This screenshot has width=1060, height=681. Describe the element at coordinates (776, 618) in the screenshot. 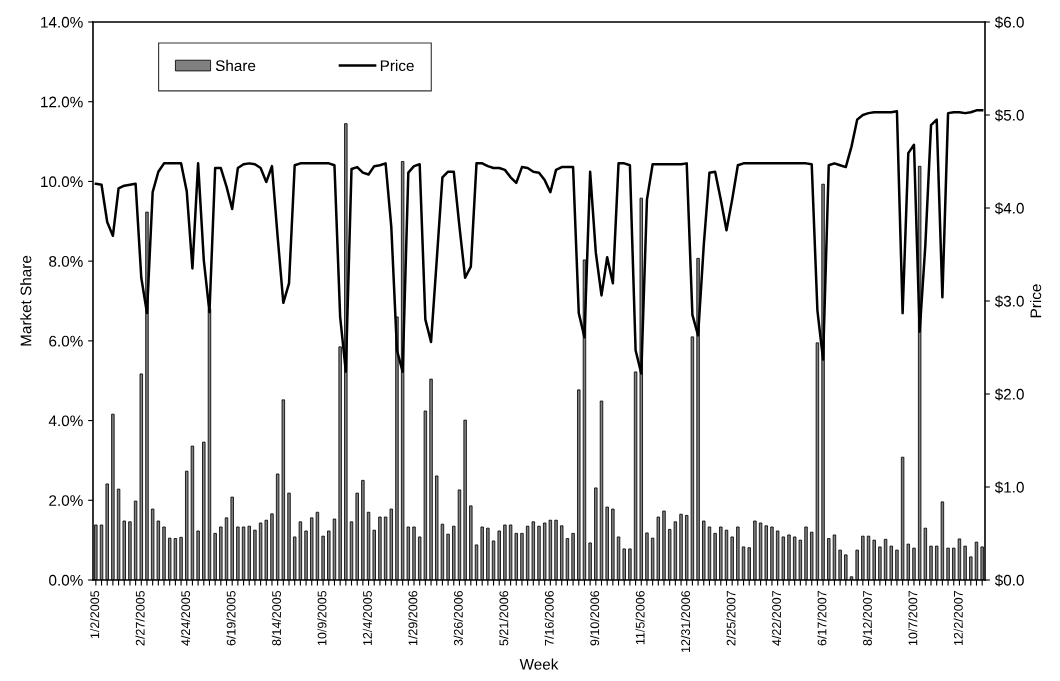

I see `x-tick-label: 4/22/2007` at that location.